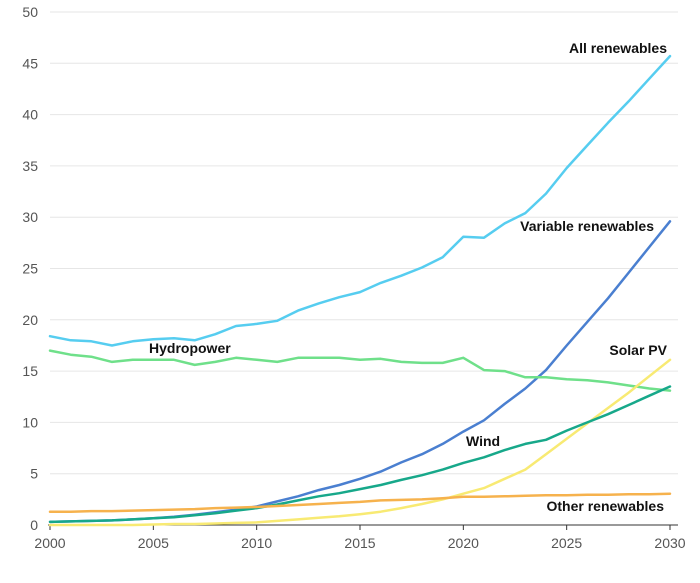 Image resolution: width=700 pixels, height=583 pixels. Describe the element at coordinates (483, 441) in the screenshot. I see `series-label-wind: Wind` at that location.